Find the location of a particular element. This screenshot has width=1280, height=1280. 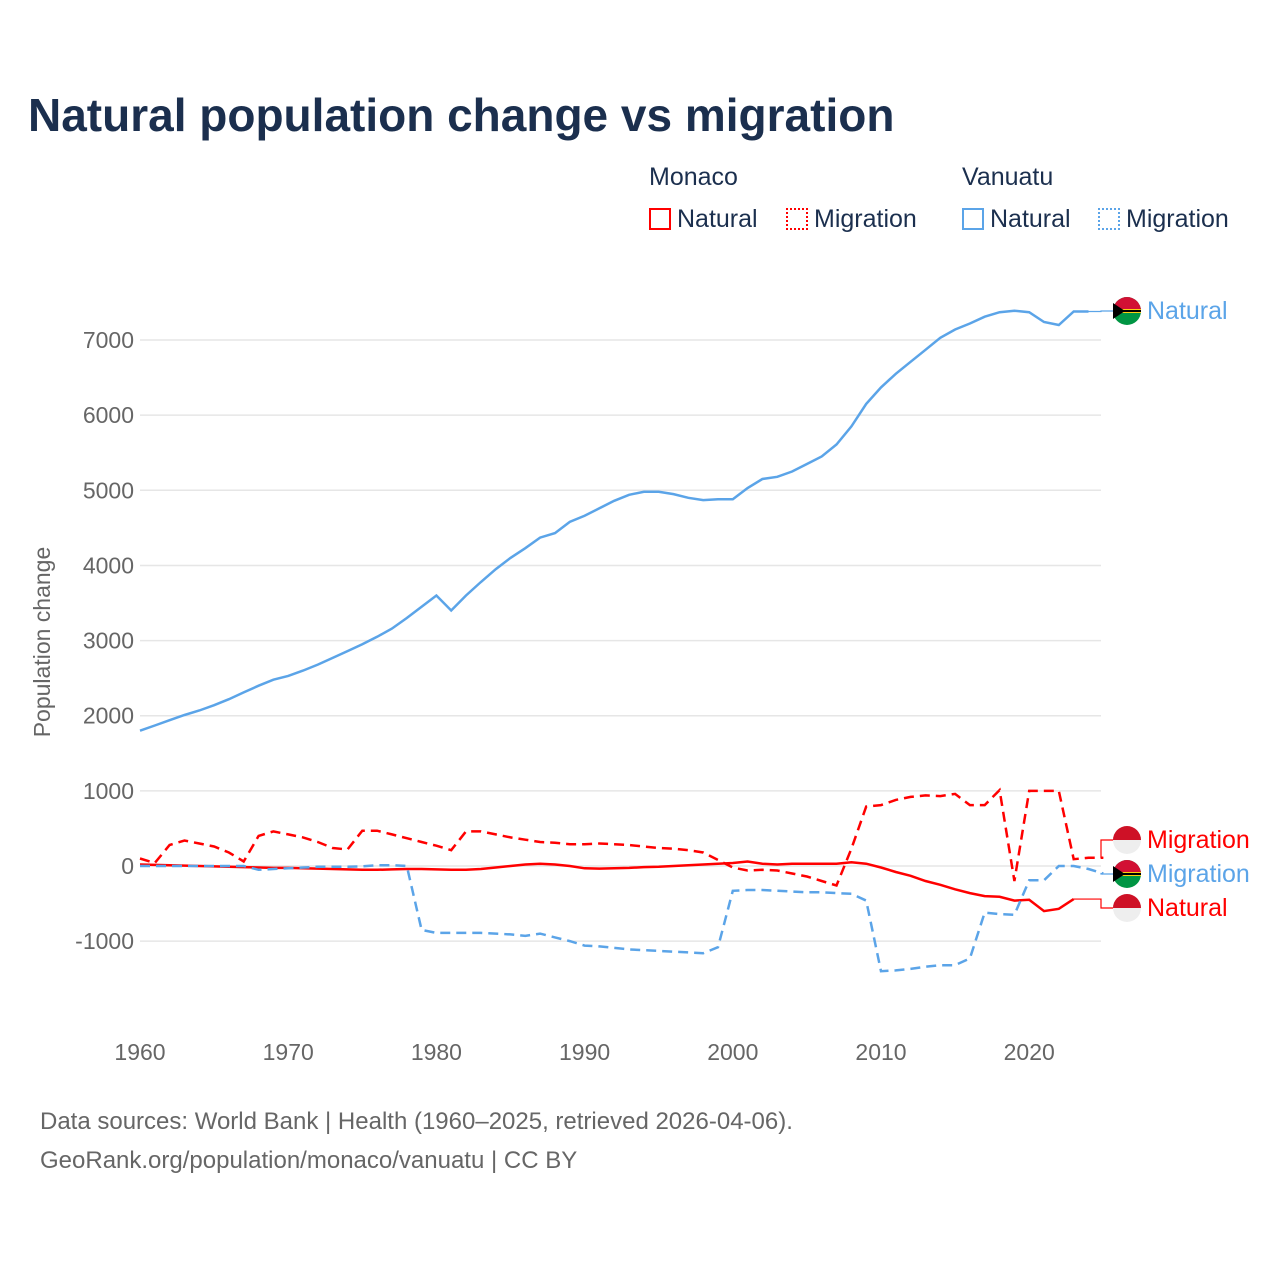

legend-group-vanuatu: Vanuatu is located at coordinates (1008, 177).